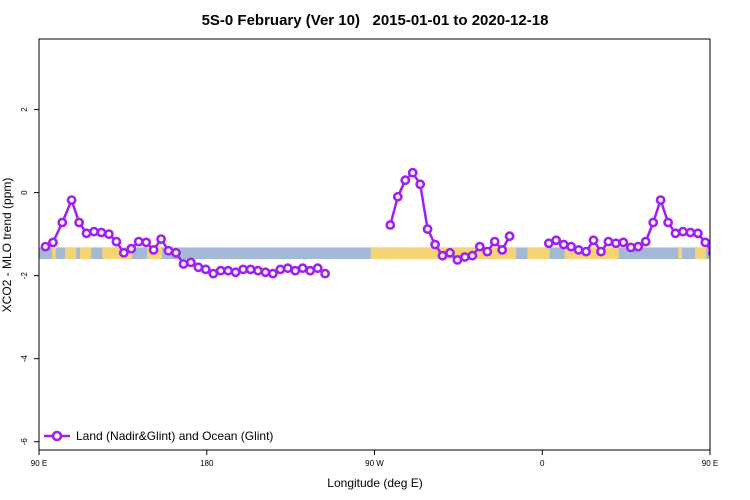  Describe the element at coordinates (24, 442) in the screenshot. I see `y-tick-label: -6` at that location.